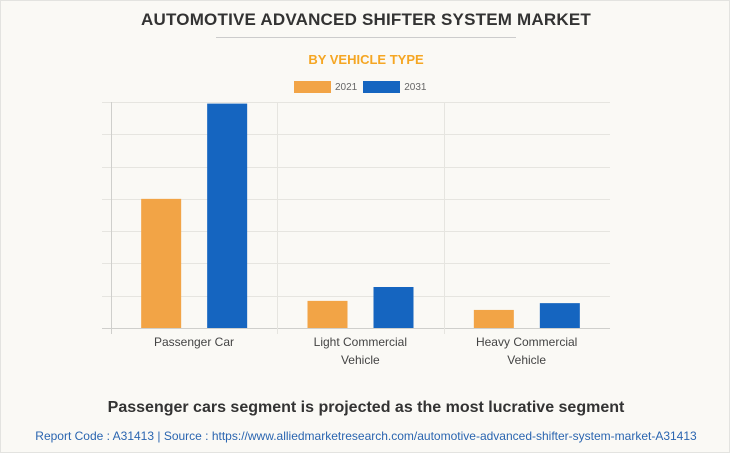  I want to click on chart-subtitle: BY VEHICLE TYPE, so click(366, 59).